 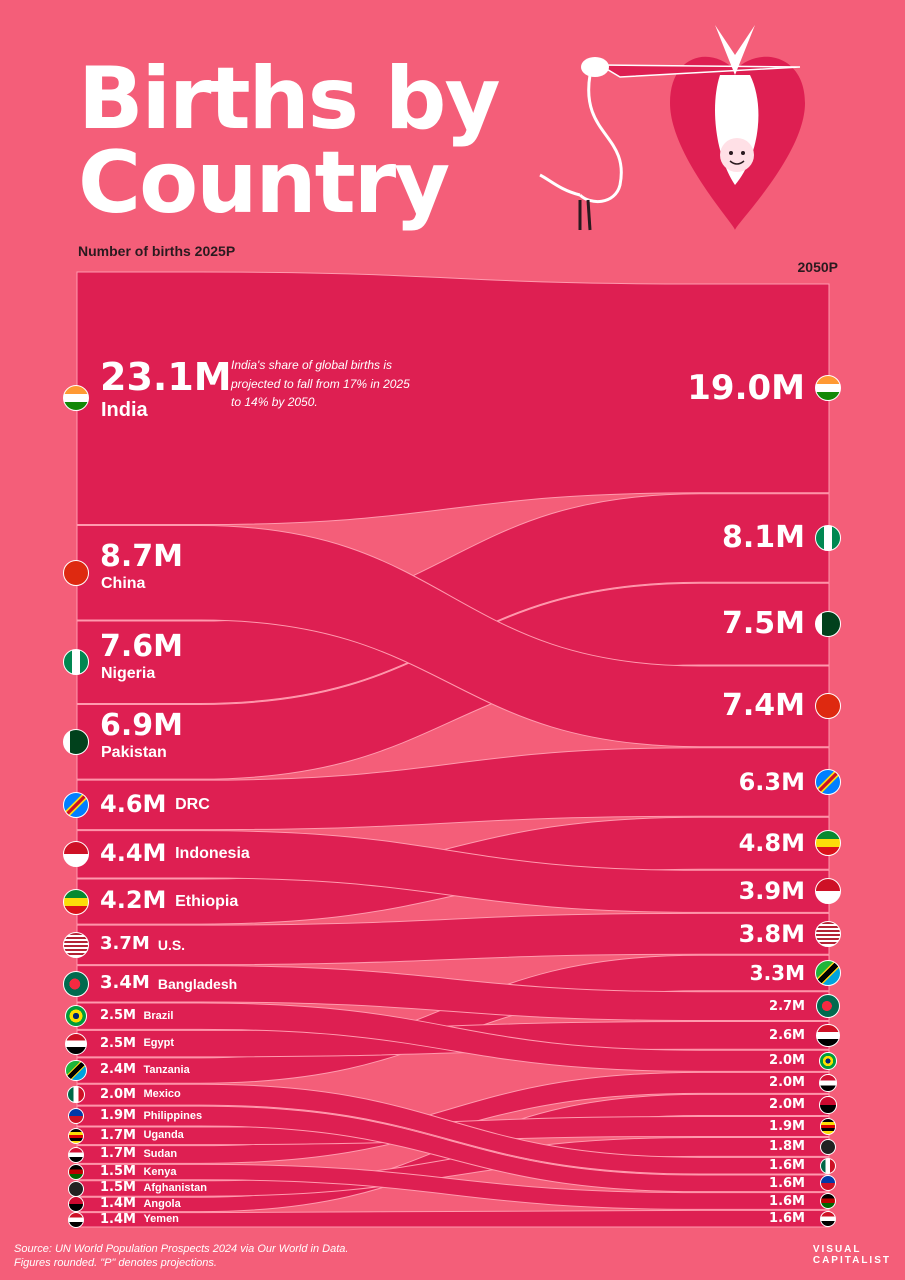 I want to click on value-2025-nigeria: 7.6M, so click(x=141, y=646).